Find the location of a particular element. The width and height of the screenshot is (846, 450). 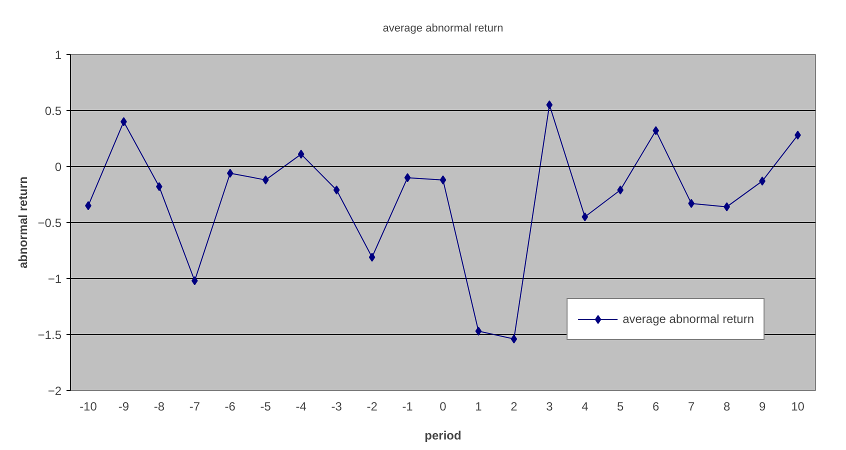

x-tick-label: -3 is located at coordinates (336, 407).